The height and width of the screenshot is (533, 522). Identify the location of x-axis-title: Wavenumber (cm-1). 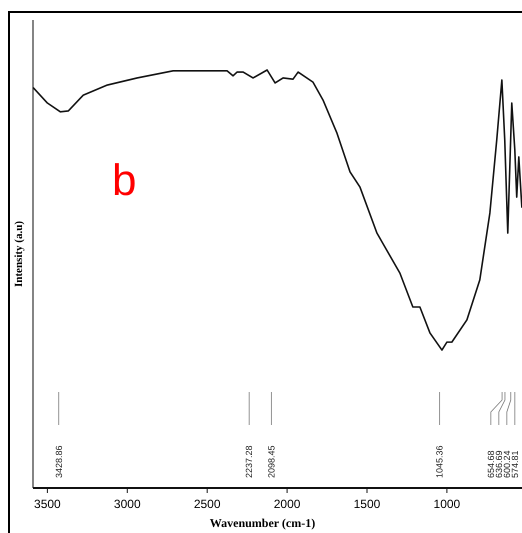
(263, 523).